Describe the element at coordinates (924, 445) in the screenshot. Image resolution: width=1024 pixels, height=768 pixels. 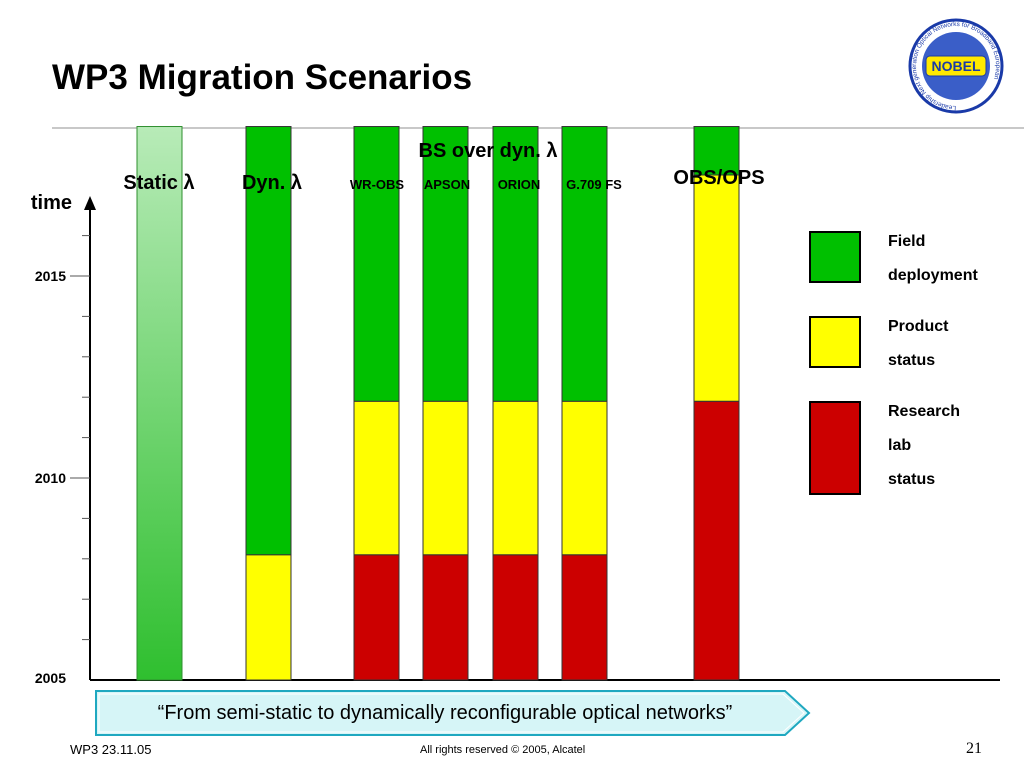
I see `legend-label: Research lab status` at that location.